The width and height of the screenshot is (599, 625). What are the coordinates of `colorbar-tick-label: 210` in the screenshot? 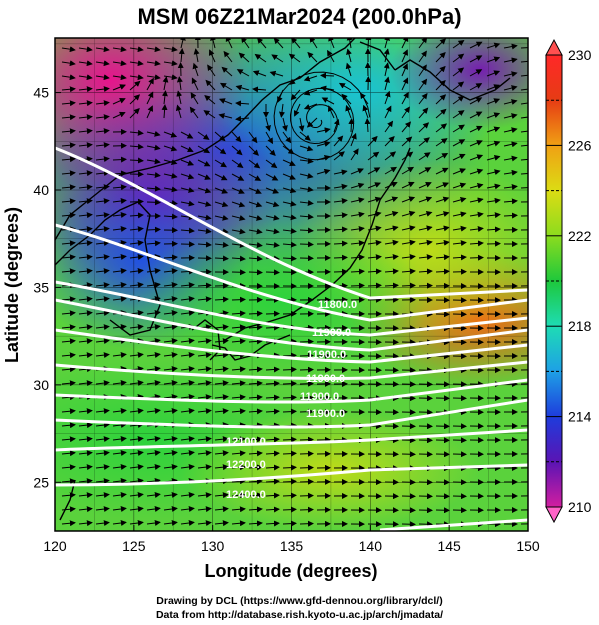 It's located at (580, 507).